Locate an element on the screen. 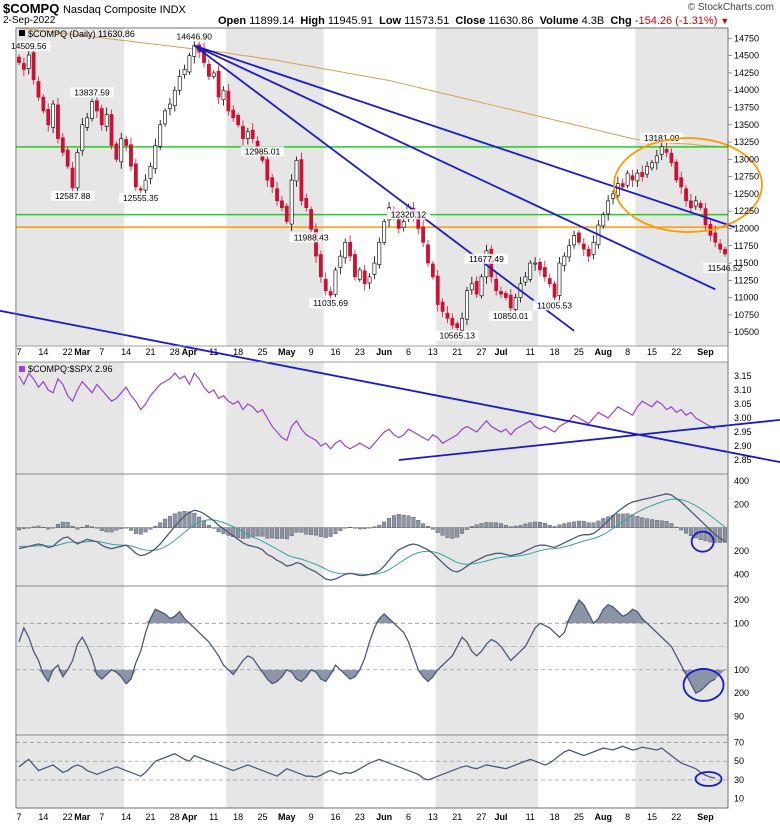 The image size is (780, 828). x-tick-label: 23 is located at coordinates (360, 817).